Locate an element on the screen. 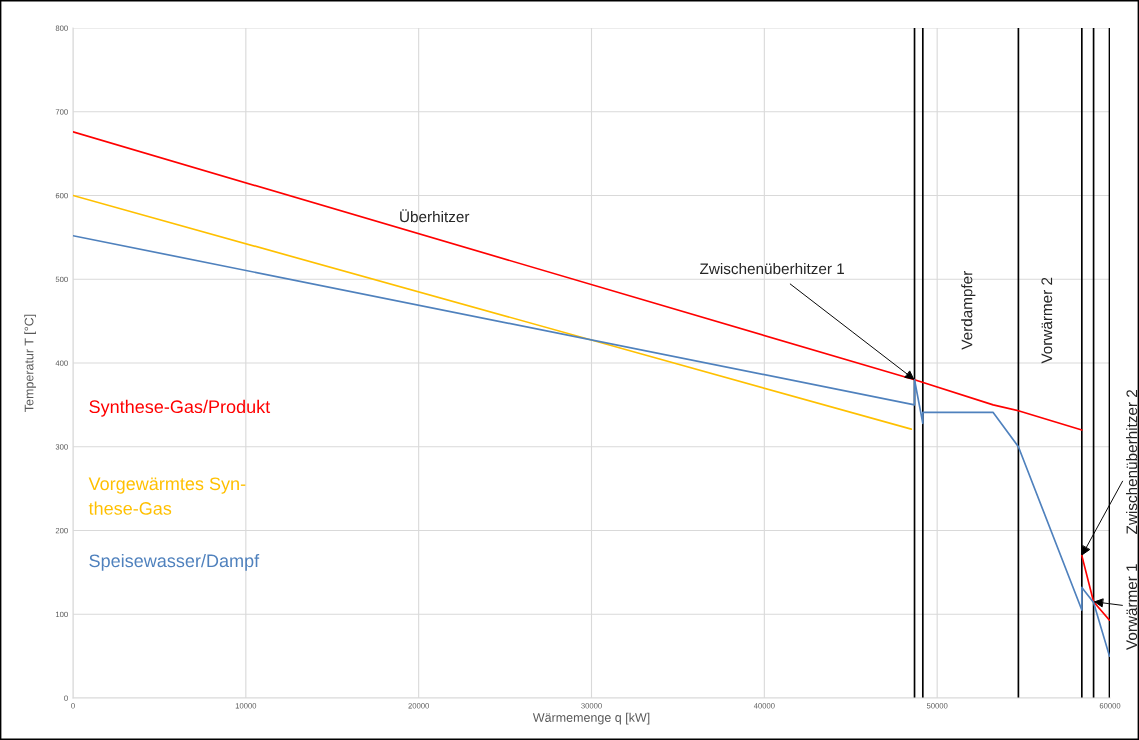 The width and height of the screenshot is (1139, 740). x-axis-title: Wärmemenge q [kW] is located at coordinates (591, 718).